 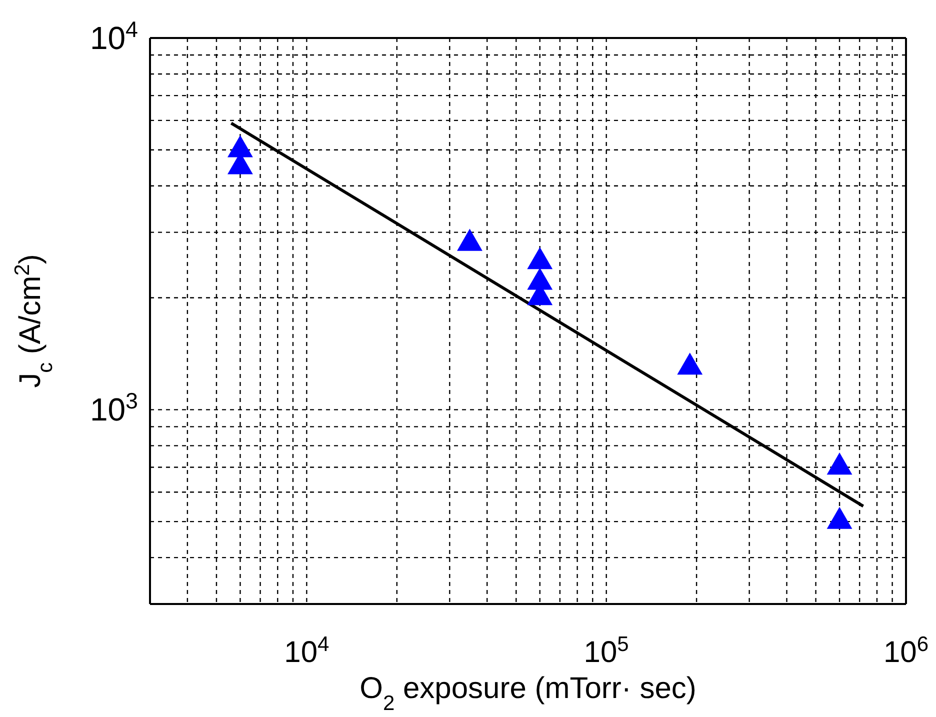 I want to click on x-tick-label: 10$^{5}$, so click(x=606, y=650).